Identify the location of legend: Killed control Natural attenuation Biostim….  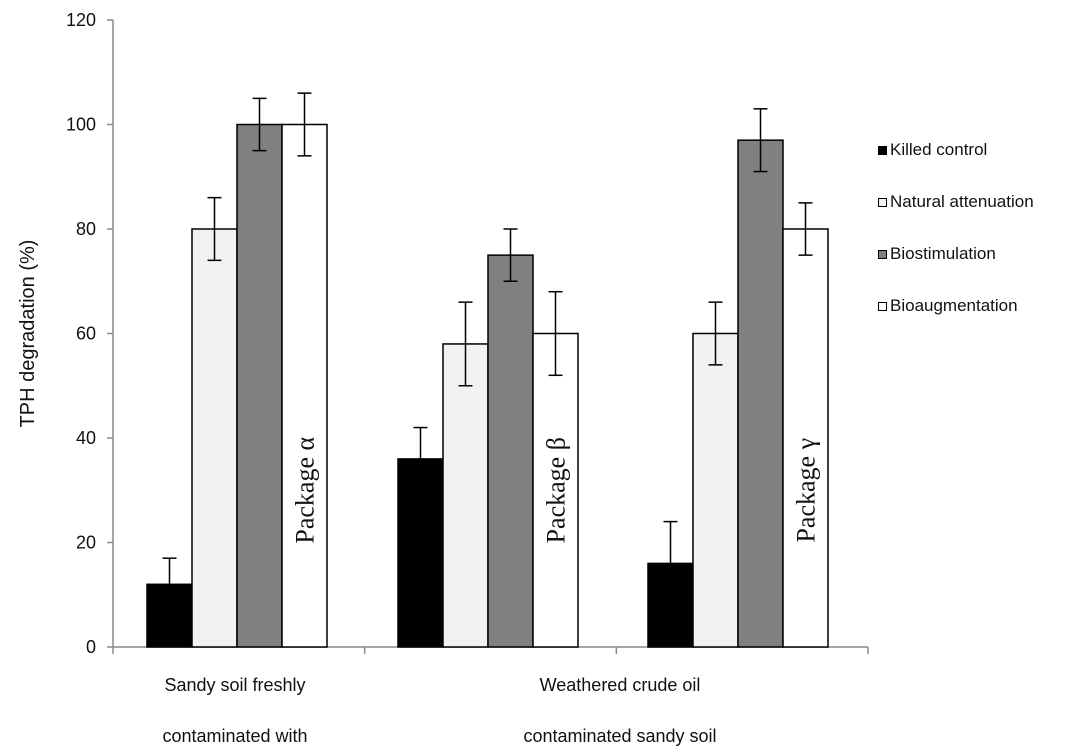
(956, 228).